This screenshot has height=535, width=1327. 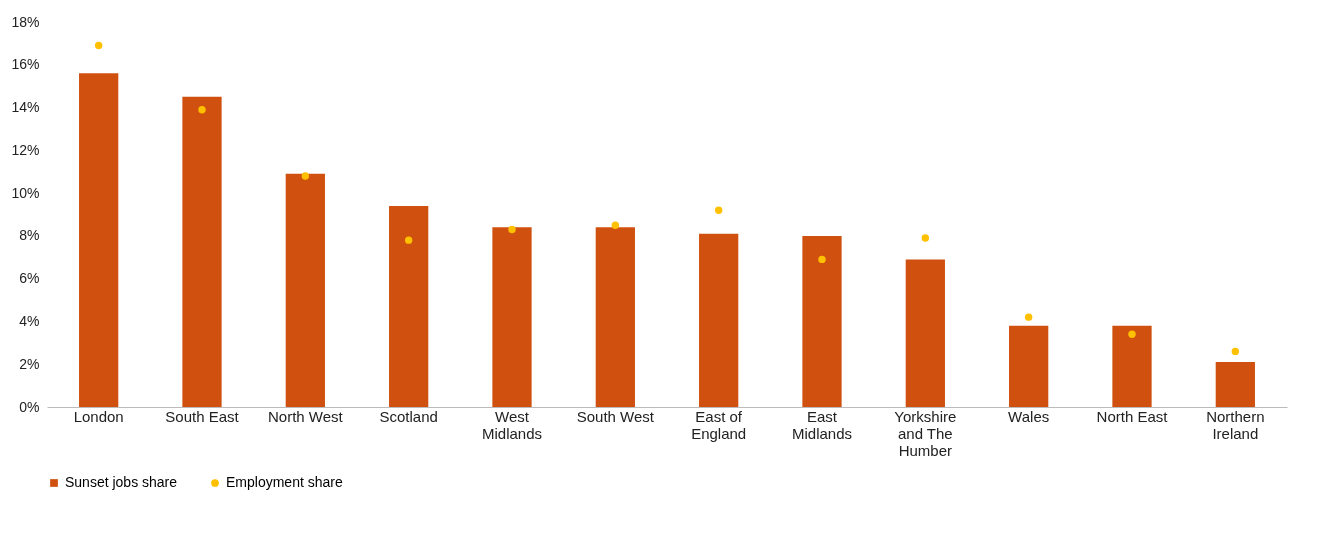 What do you see at coordinates (25, 107) in the screenshot?
I see `y-tick-label: 14%` at bounding box center [25, 107].